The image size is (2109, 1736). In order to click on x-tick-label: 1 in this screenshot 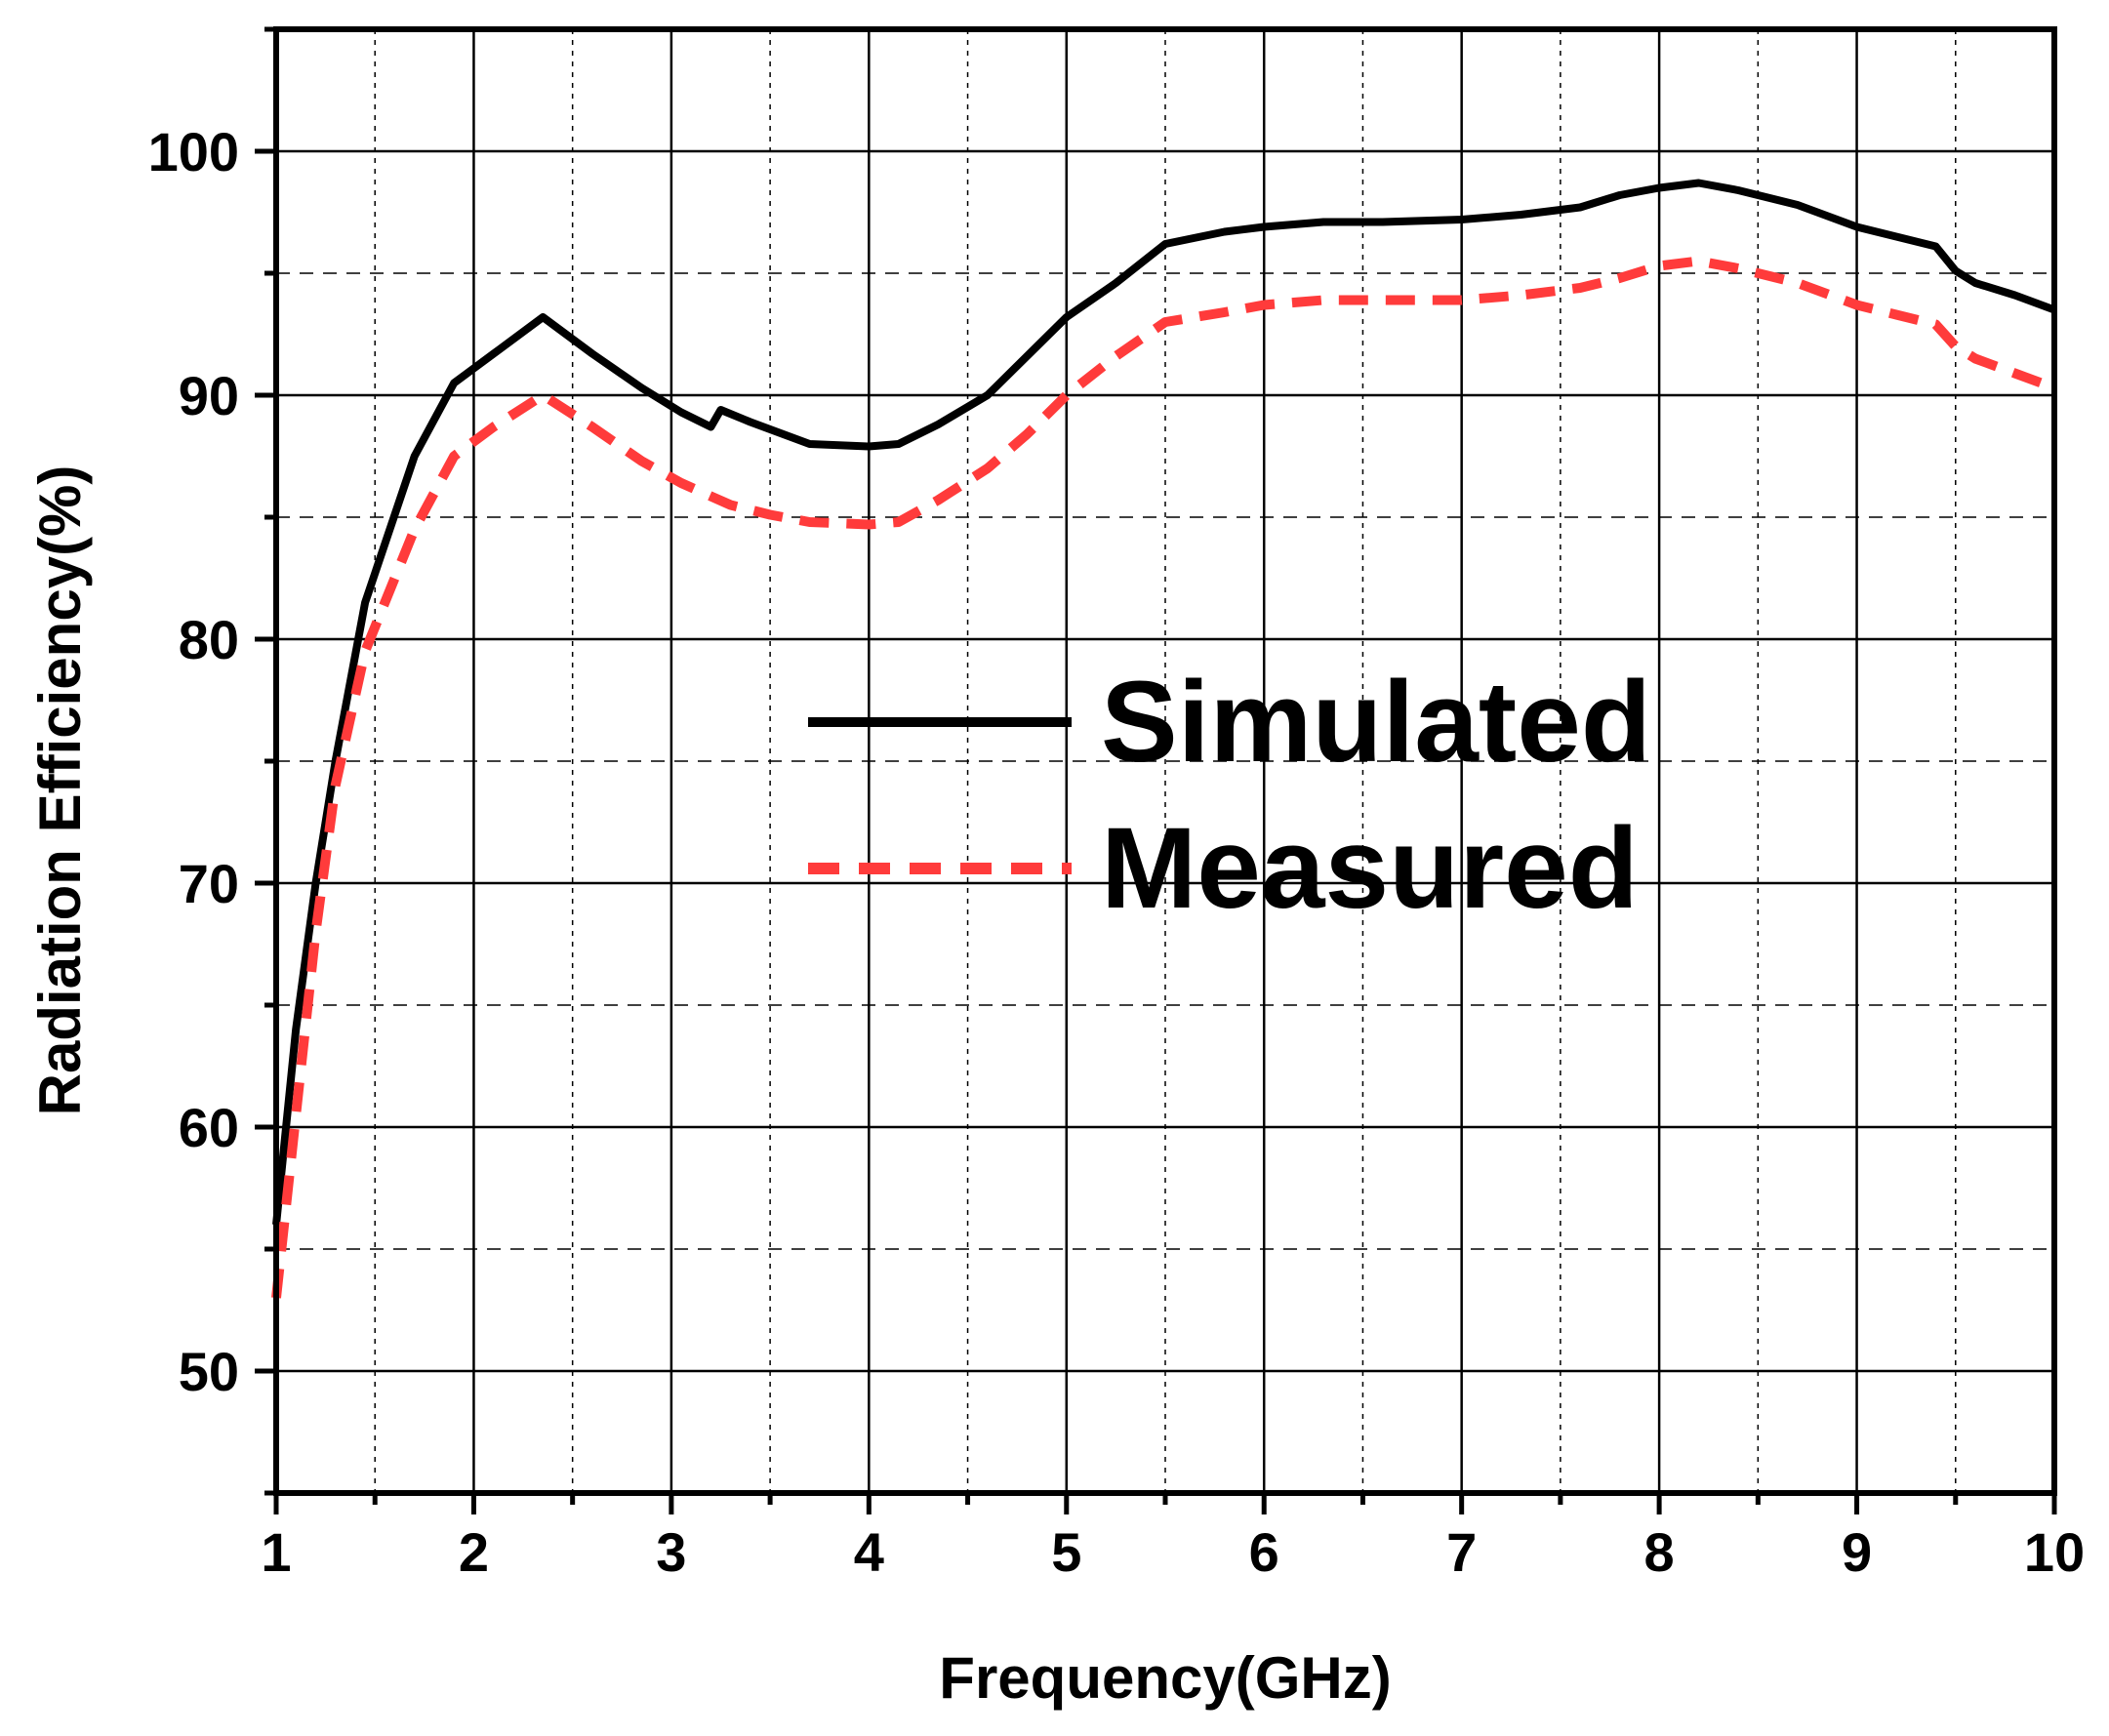, I will do `click(276, 1552)`.